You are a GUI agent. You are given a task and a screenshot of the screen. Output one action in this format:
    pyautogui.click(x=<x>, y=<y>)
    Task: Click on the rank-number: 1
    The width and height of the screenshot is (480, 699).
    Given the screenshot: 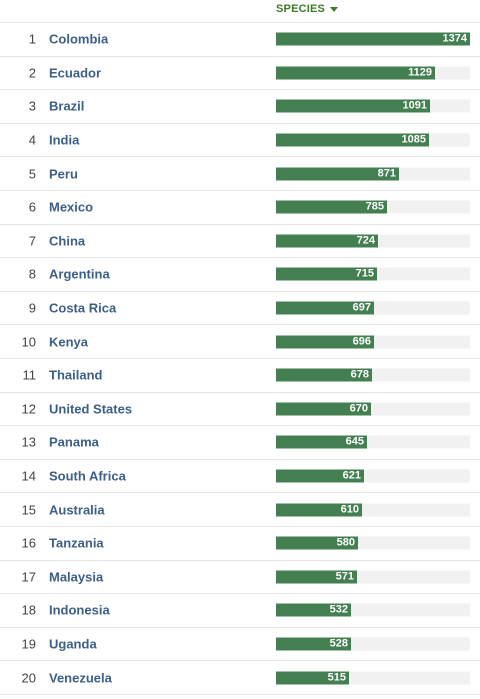 What is the action you would take?
    pyautogui.click(x=32, y=39)
    